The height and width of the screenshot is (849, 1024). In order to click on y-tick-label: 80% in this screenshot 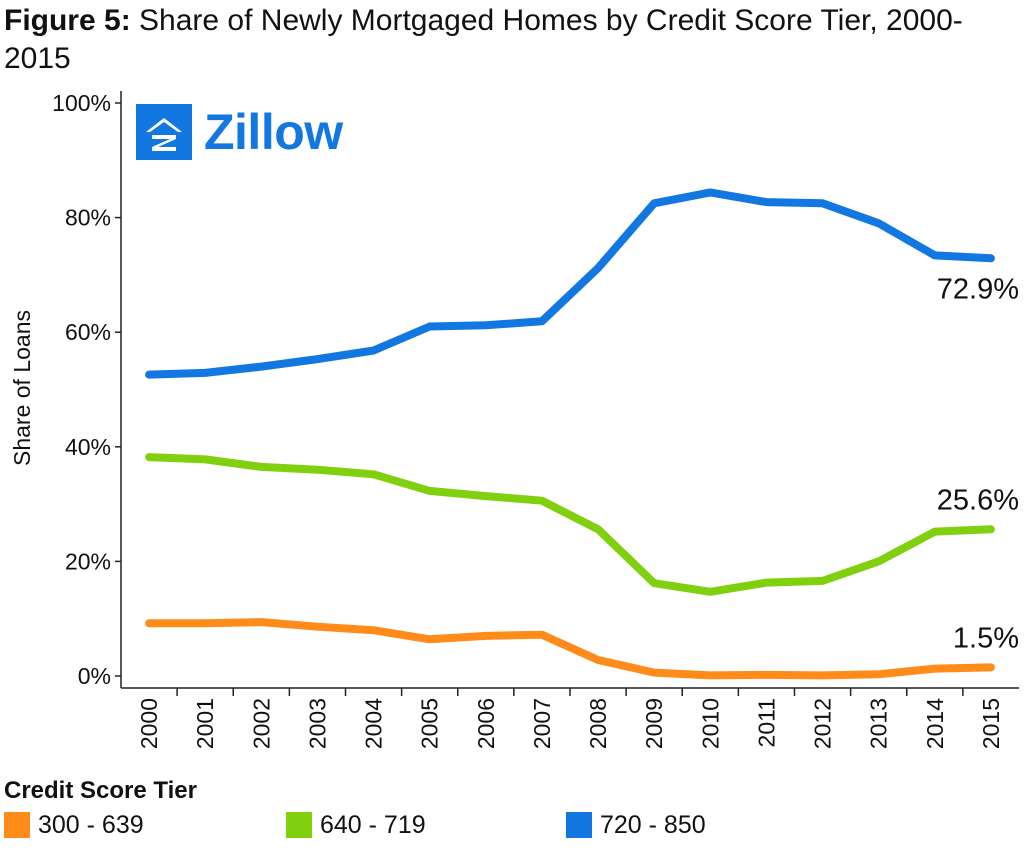, I will do `click(88, 218)`.